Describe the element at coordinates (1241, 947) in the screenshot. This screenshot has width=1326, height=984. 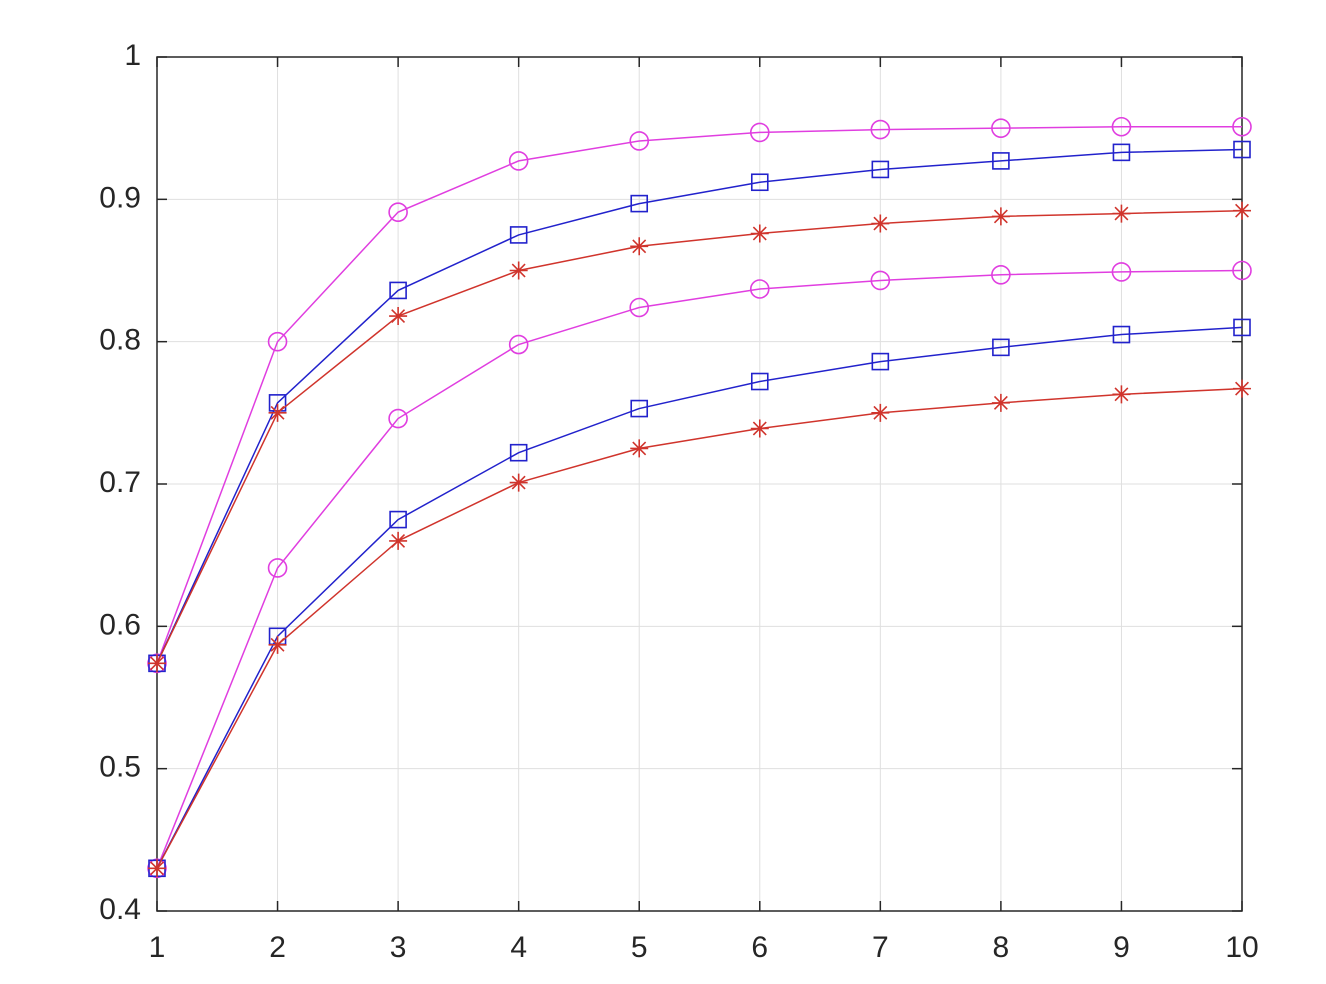
I see `x-tick-label: 10` at that location.